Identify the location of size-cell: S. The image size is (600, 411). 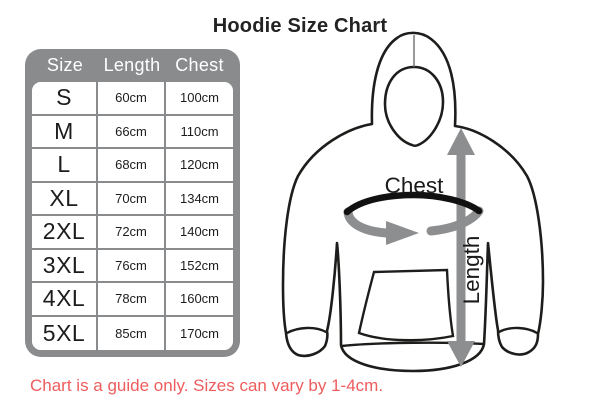
(65, 99).